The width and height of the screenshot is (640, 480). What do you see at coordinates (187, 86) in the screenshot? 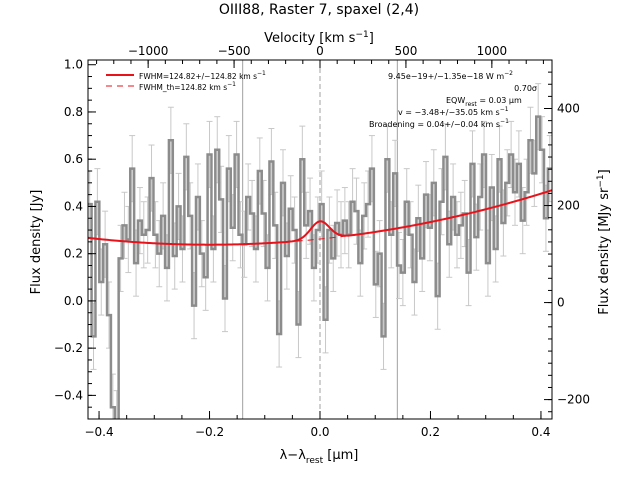
I see `legend-label-fwhm-th: FWHM_th=124.82 km s−1` at bounding box center [187, 86].